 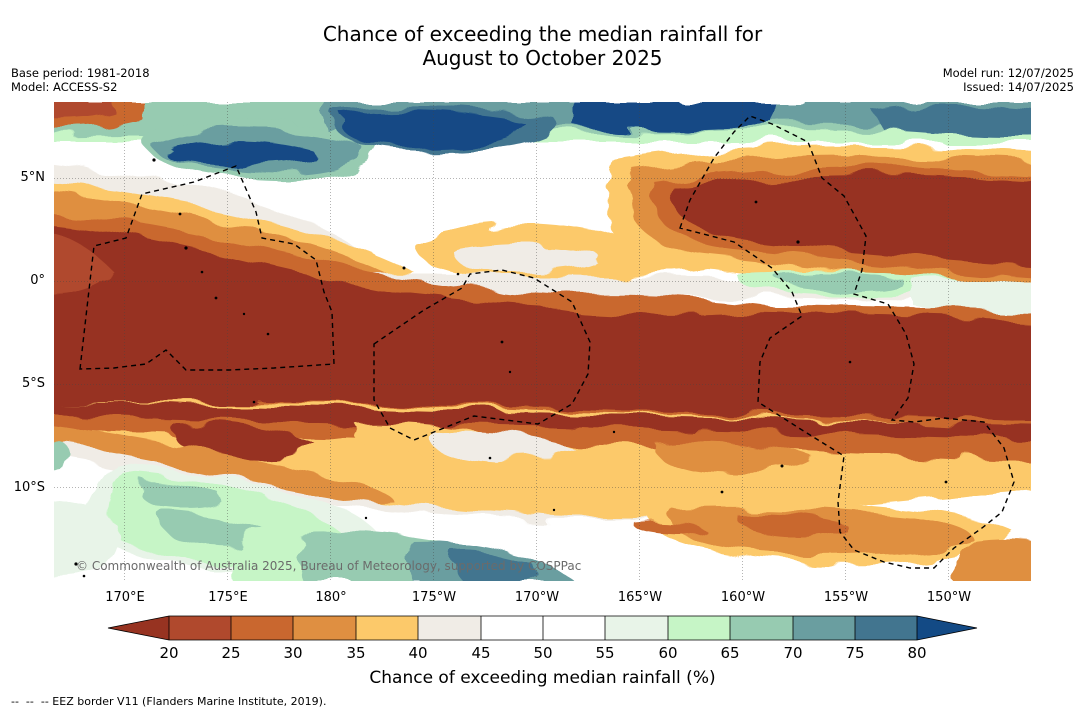 I want to click on lon-label-150w: 150°W, so click(x=949, y=597).